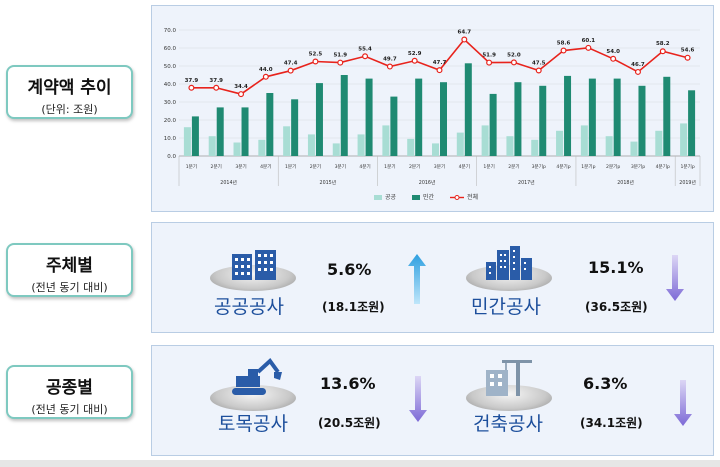 This screenshot has height=467, width=720. Describe the element at coordinates (415, 54) in the screenshot. I see `total-data-label: 52.9` at that location.